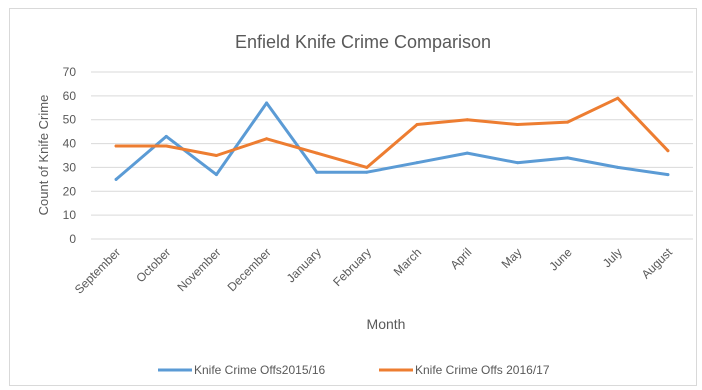 This screenshot has height=390, width=702. What do you see at coordinates (70, 155) in the screenshot?
I see `y-axis-ticks: 0 10 20 30 40 50 60 70` at bounding box center [70, 155].